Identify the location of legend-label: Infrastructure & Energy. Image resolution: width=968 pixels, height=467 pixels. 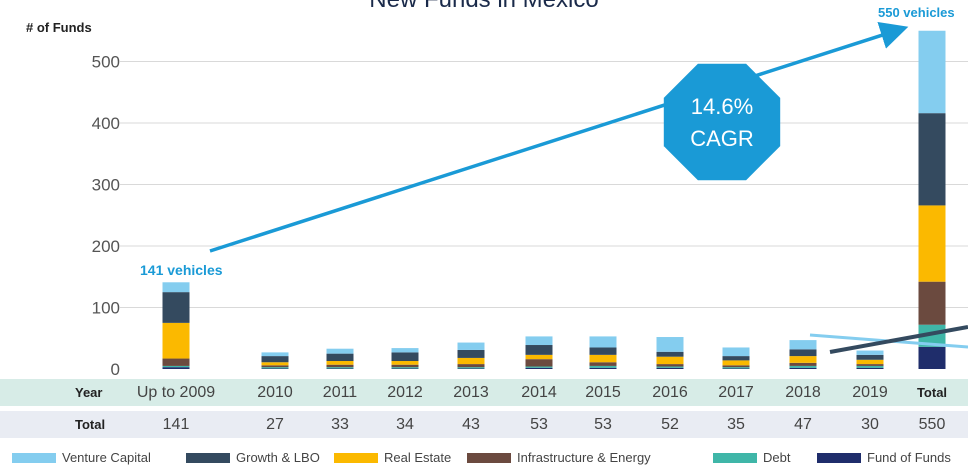
(584, 457).